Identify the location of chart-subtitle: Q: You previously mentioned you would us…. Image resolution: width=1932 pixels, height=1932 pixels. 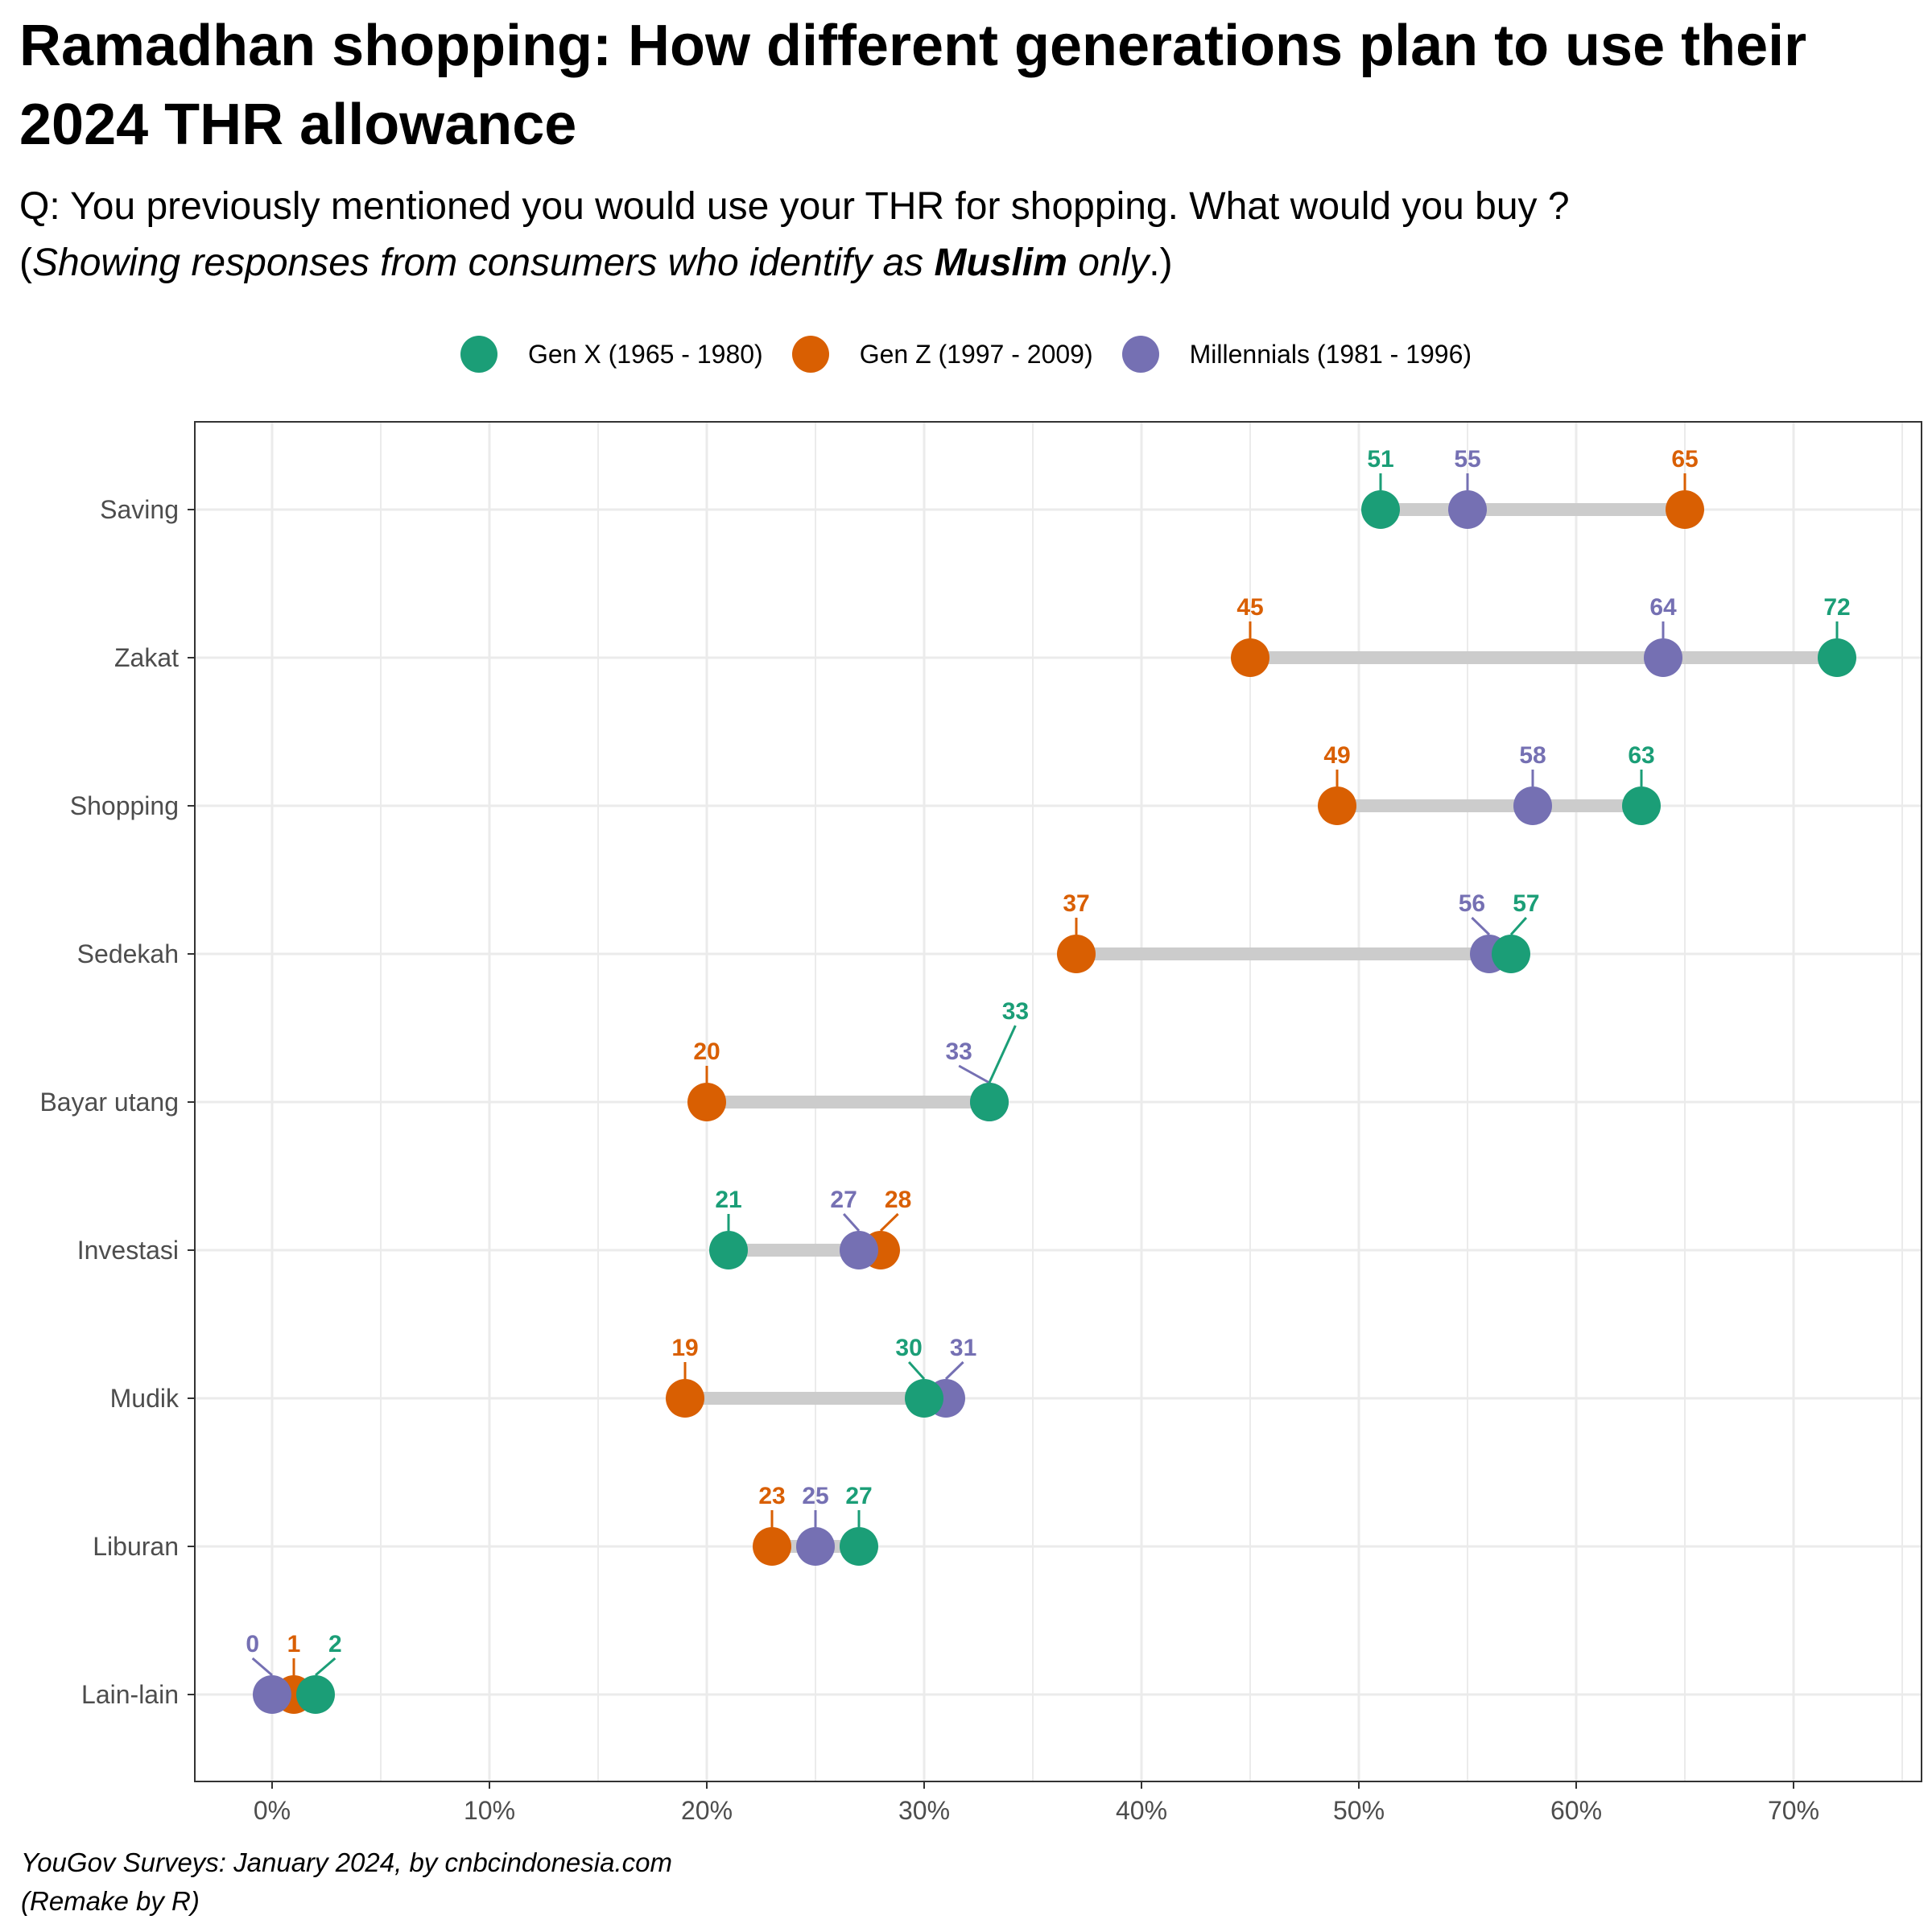
(961, 235).